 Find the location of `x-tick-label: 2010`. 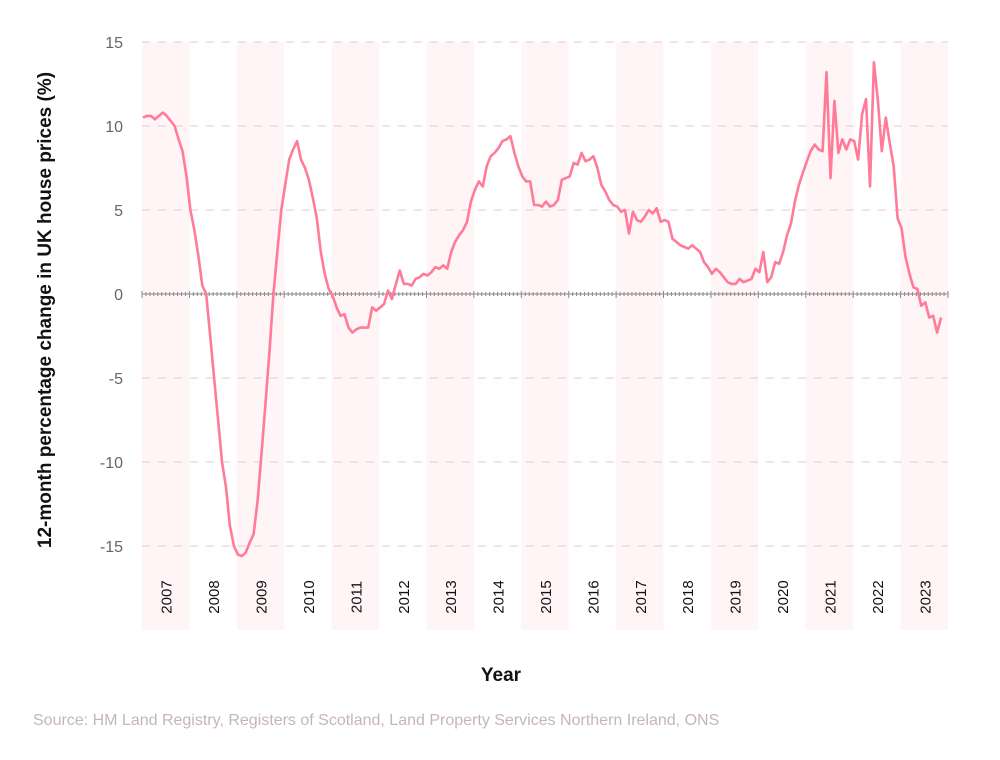

x-tick-label: 2010 is located at coordinates (309, 596).